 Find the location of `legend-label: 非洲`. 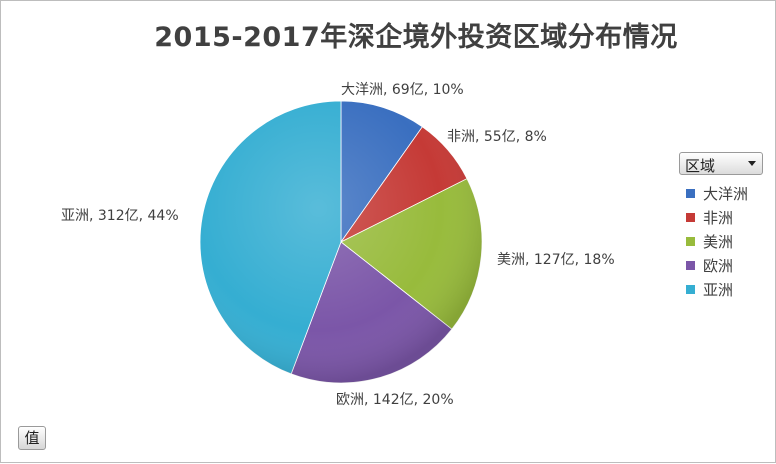

legend-label: 非洲 is located at coordinates (718, 218).